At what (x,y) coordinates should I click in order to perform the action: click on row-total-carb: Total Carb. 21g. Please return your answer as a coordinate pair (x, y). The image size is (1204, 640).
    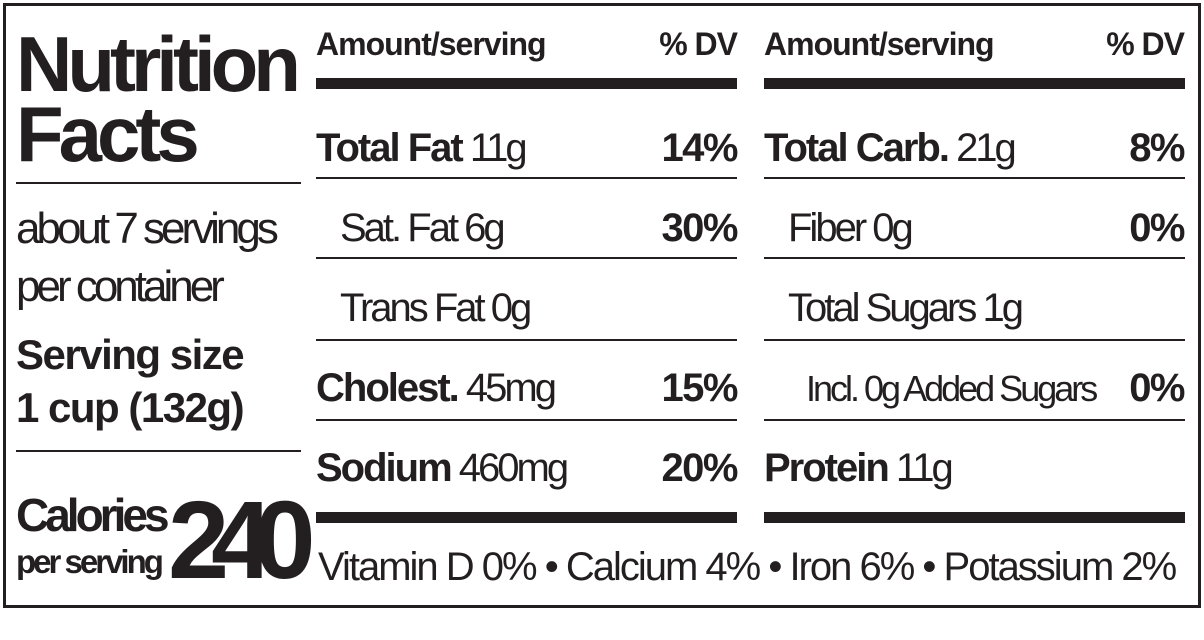
    Looking at the image, I should click on (890, 148).